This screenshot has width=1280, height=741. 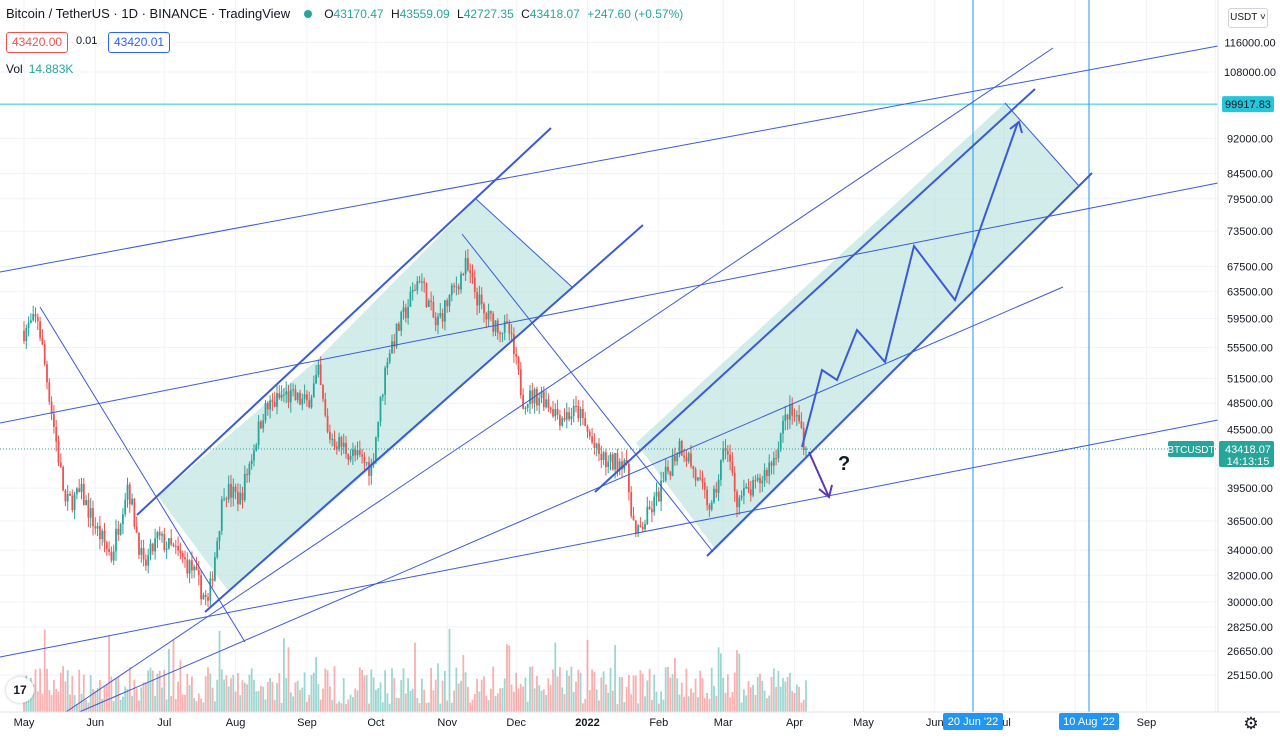 I want to click on buy-price-button: 43420.01, so click(x=139, y=42).